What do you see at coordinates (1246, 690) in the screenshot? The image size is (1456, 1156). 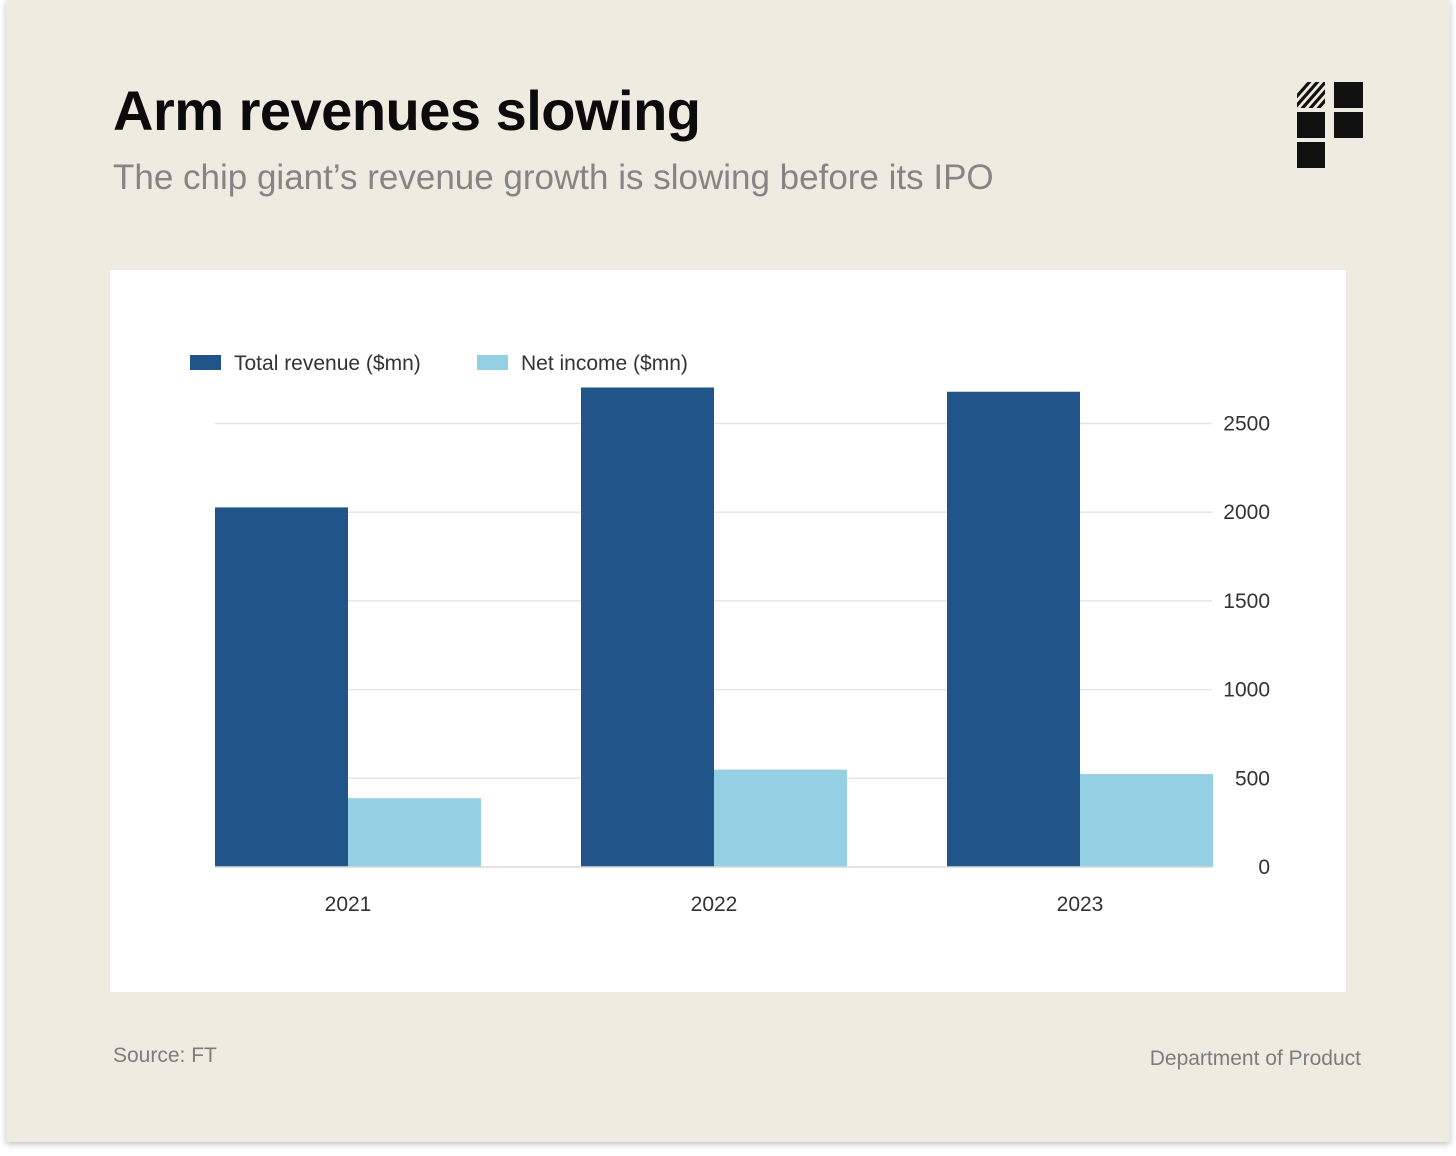 I see `y-tick-label: 1000` at bounding box center [1246, 690].